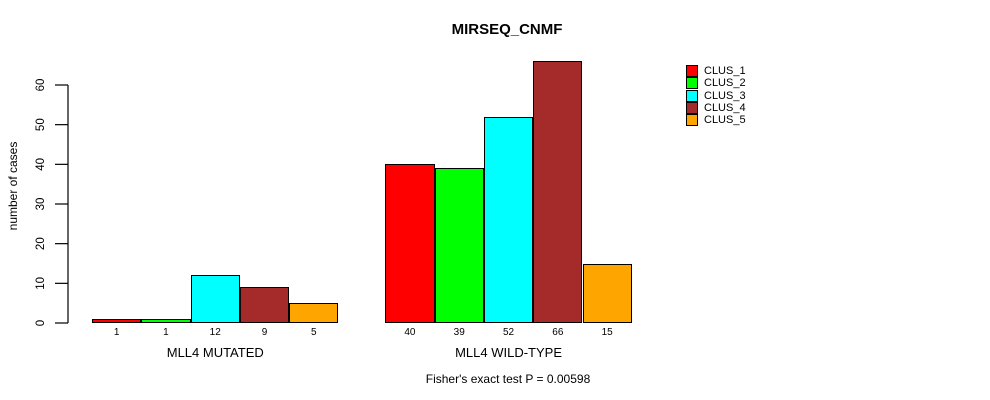 This screenshot has height=400, width=990. I want to click on legend-item-clus_3: CLUS_3, so click(716, 95).